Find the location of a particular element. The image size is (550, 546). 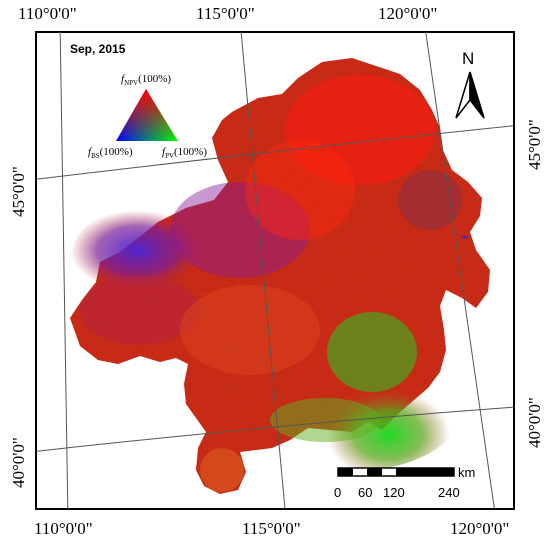

scale-tick-0: 0 is located at coordinates (337, 492).